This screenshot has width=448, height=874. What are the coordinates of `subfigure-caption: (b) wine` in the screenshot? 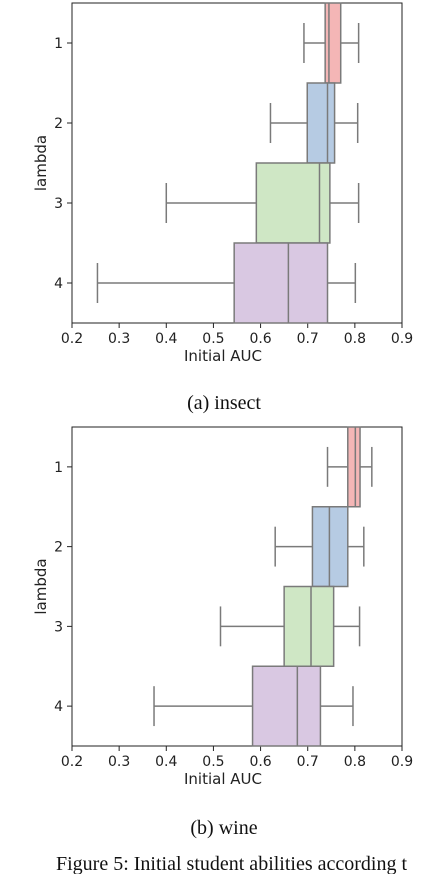 It's located at (223, 828).